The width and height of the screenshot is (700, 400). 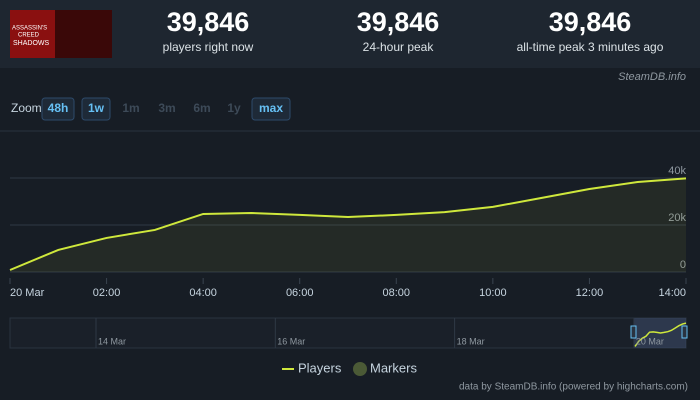 What do you see at coordinates (471, 341) in the screenshot?
I see `navigator-label: 18 Mar` at bounding box center [471, 341].